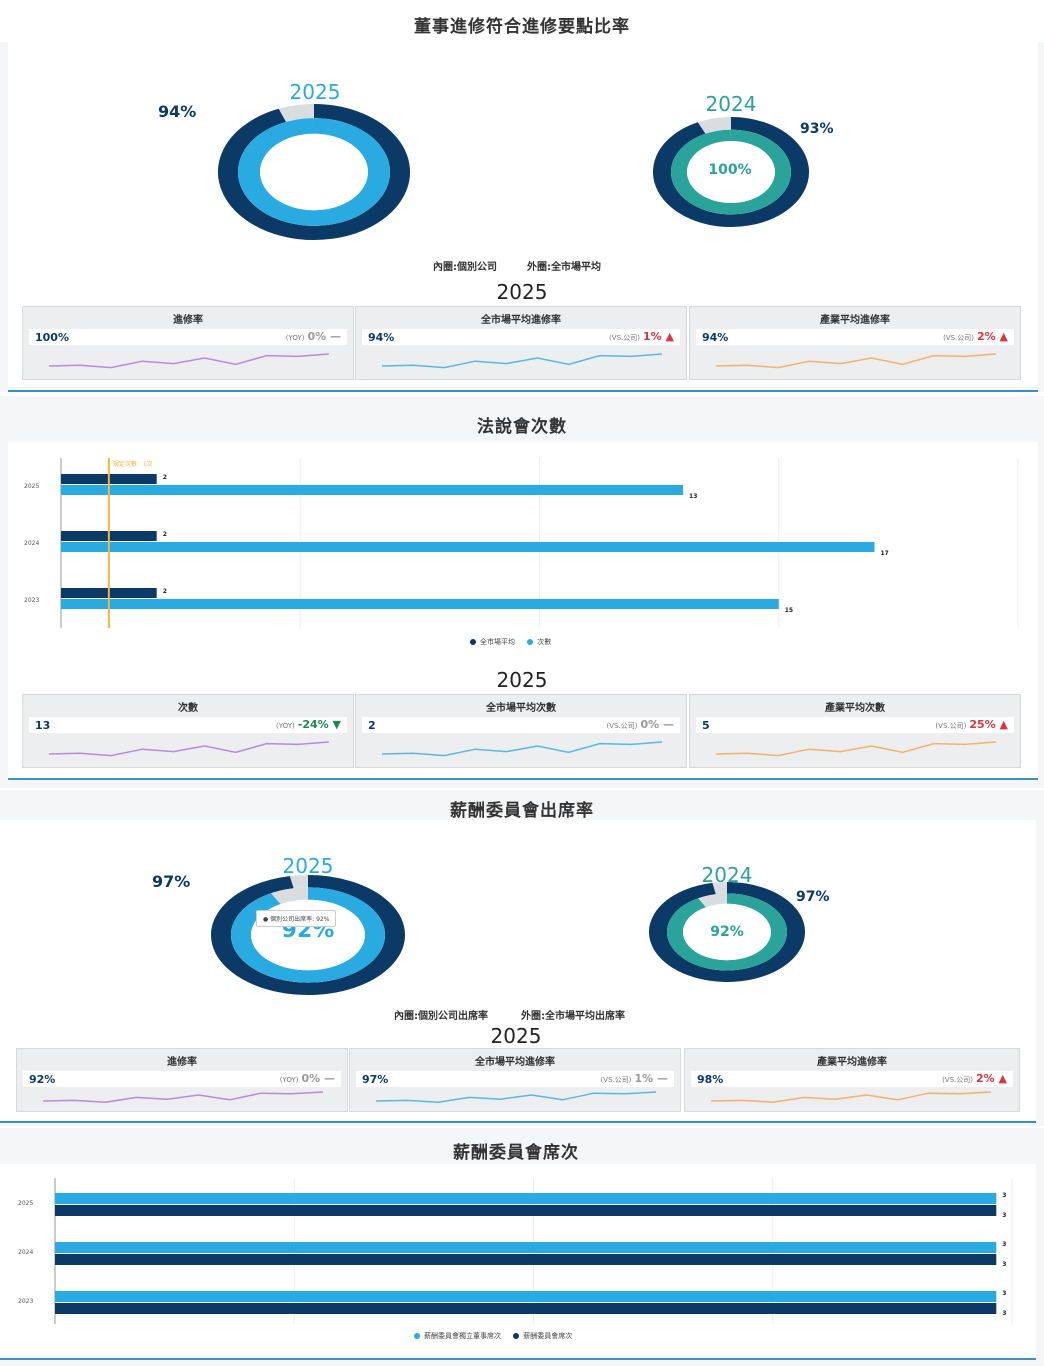  What do you see at coordinates (308, 724) in the screenshot?
I see `kpi-change: (YOY) -24% ▼` at bounding box center [308, 724].